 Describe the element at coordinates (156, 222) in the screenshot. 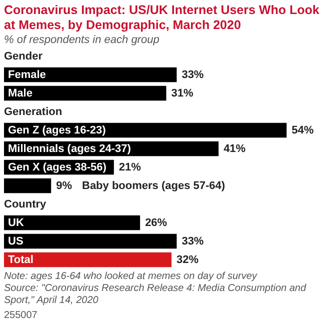

I see `data-label: 26%` at that location.